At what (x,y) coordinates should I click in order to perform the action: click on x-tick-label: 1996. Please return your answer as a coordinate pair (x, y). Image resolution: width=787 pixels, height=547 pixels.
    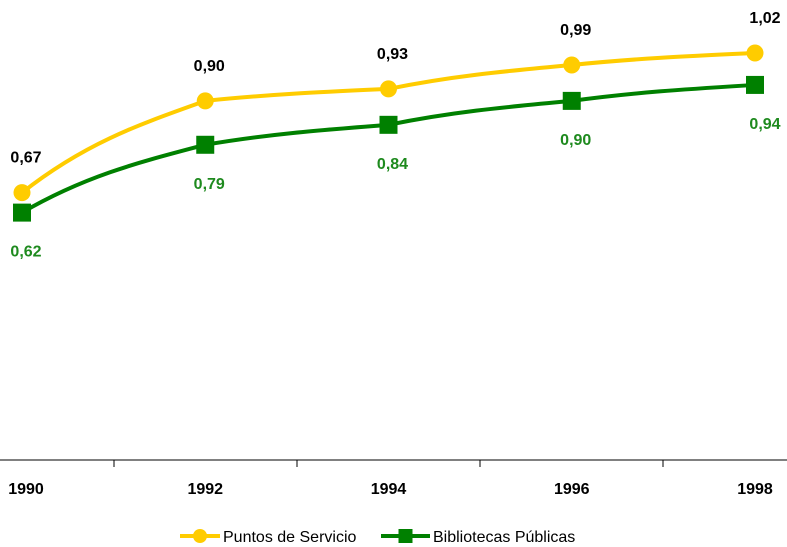
    Looking at the image, I should click on (572, 489).